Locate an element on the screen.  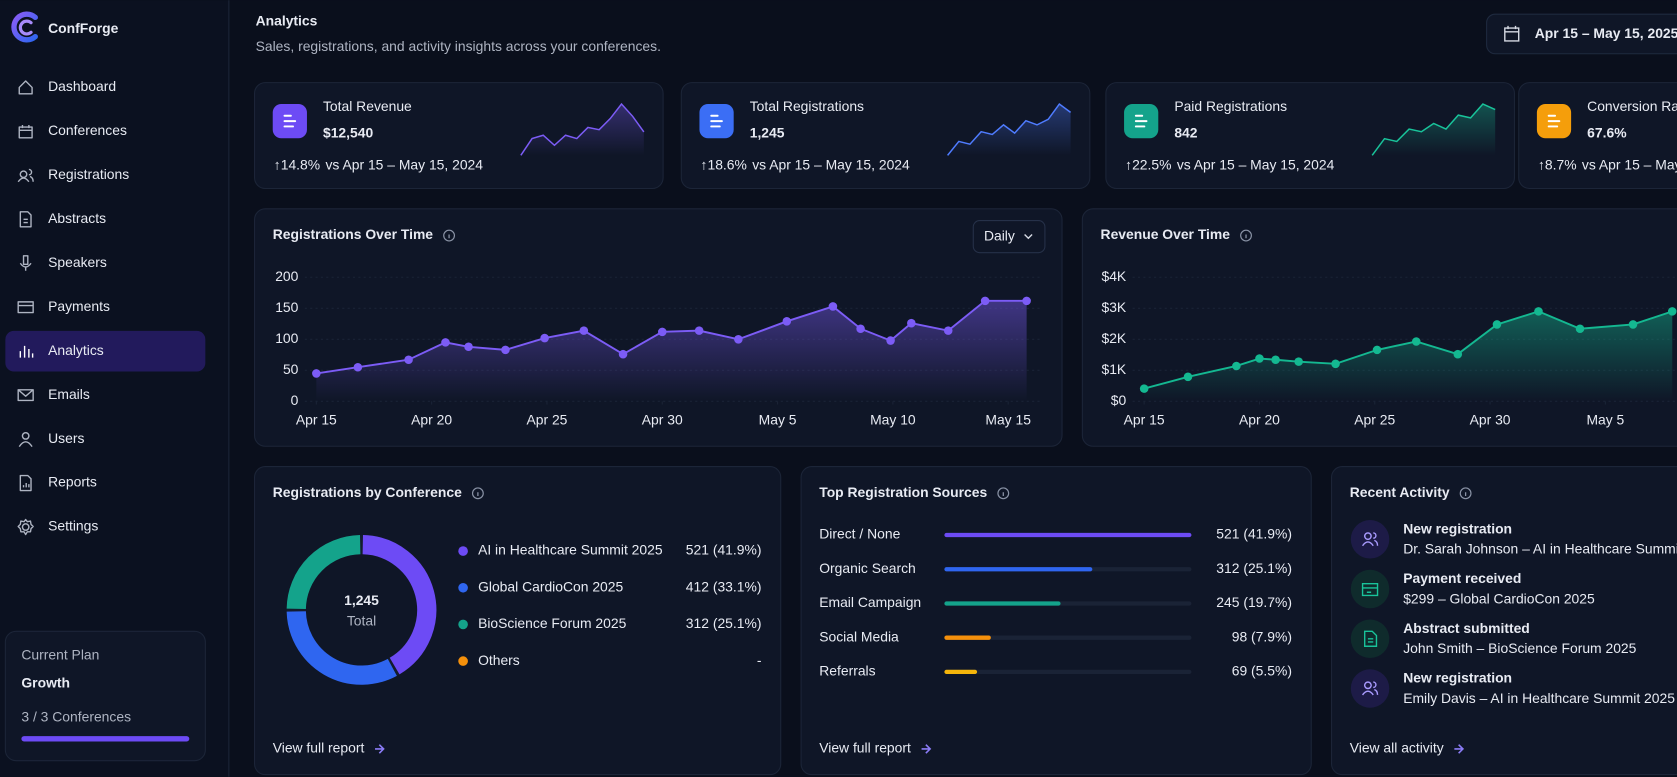
activity-card is located at coordinates (1504, 621).